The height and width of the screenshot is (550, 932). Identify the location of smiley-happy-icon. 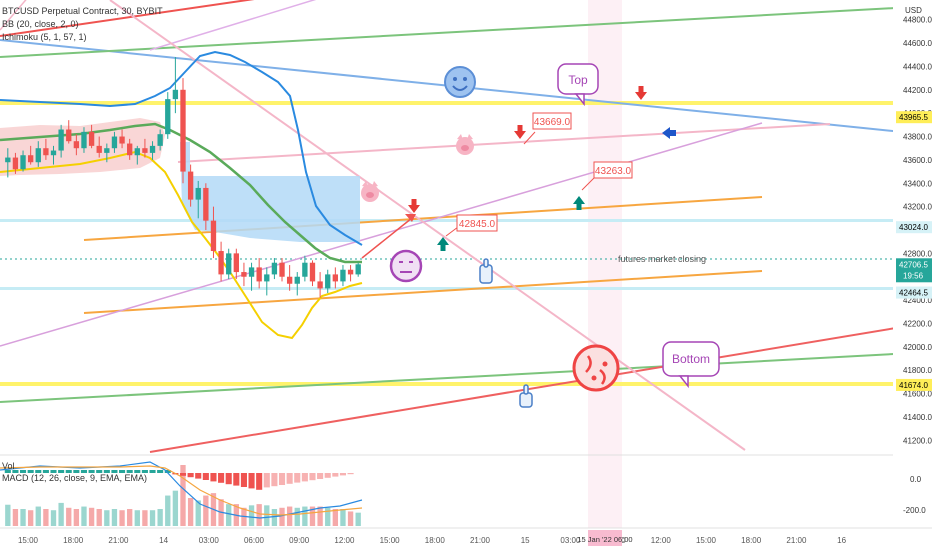
(460, 82).